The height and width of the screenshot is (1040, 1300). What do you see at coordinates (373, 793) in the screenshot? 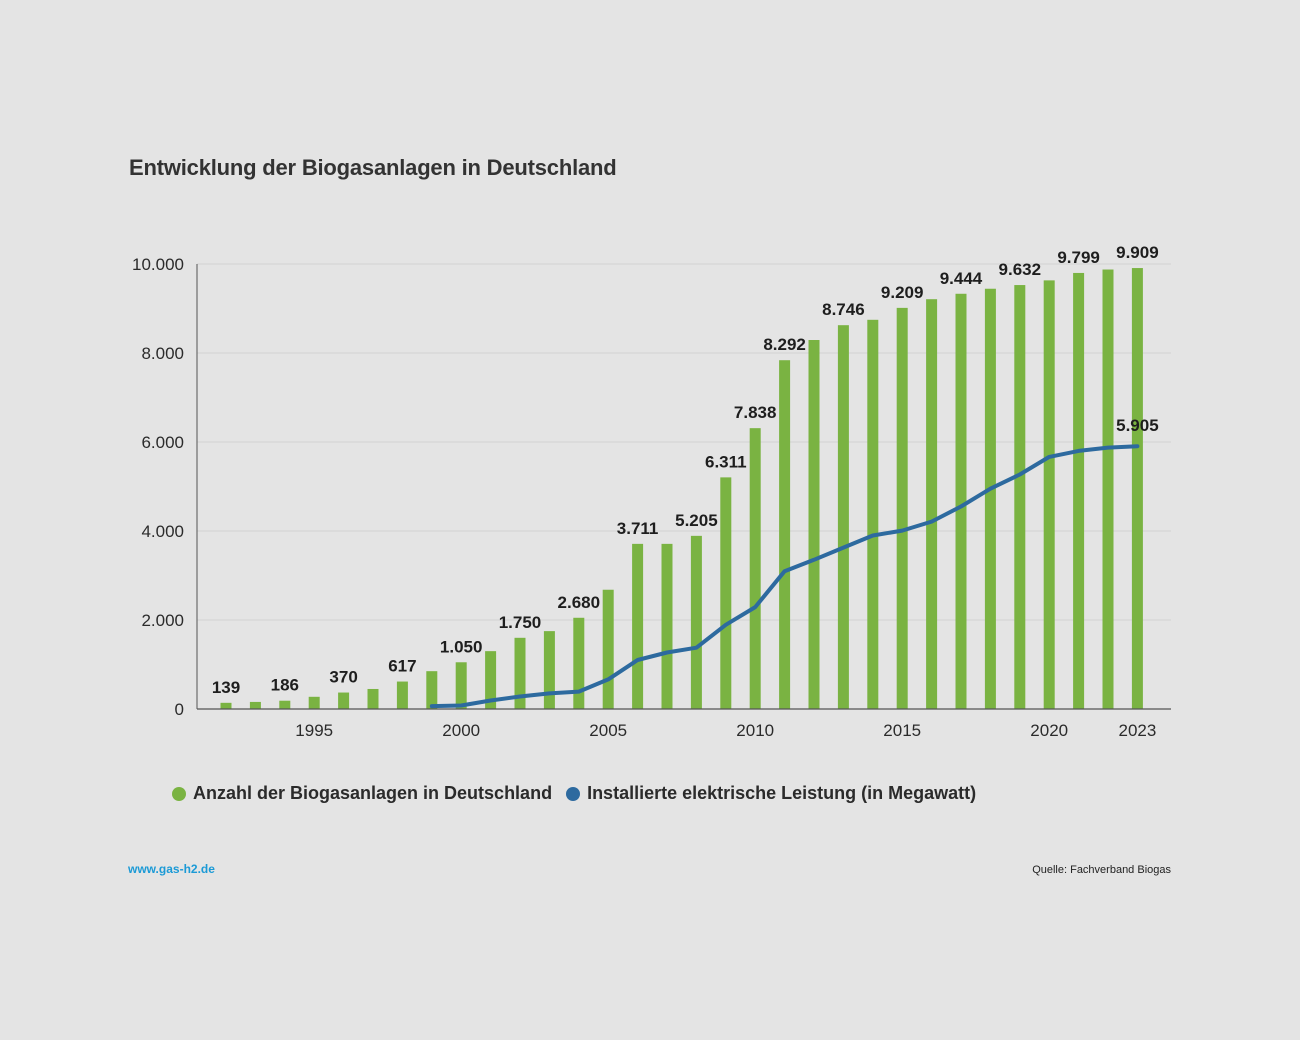
I see `legend-label-bars: Anzahl der Biogasanlagen in Deutschland` at bounding box center [373, 793].